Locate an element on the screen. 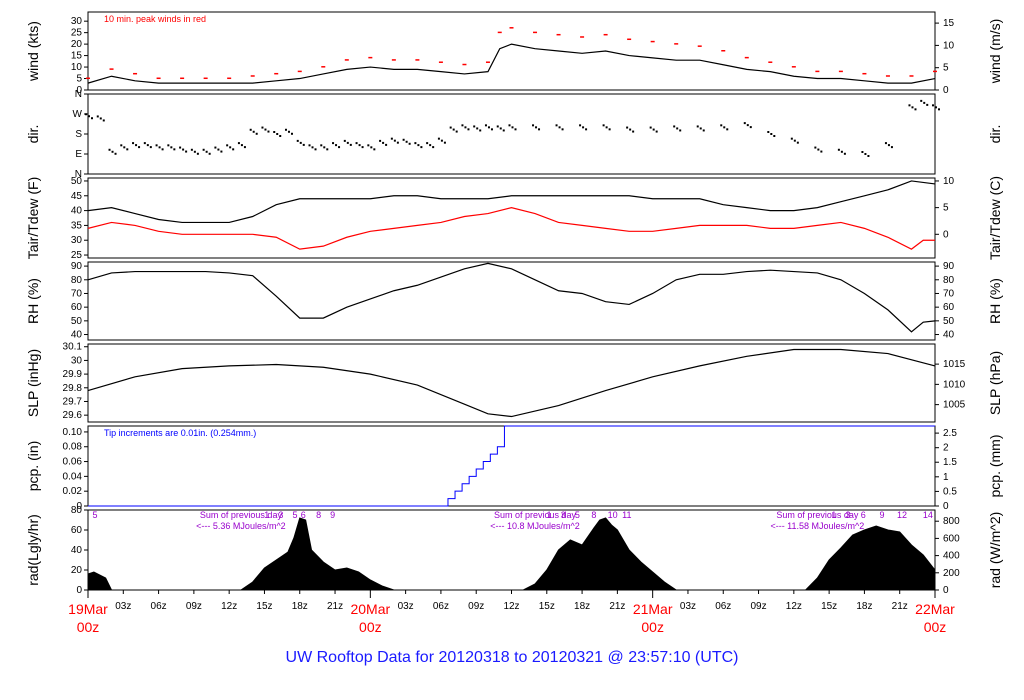 This screenshot has height=700, width=1024. x-day-date-label: 20Mar is located at coordinates (370, 609).